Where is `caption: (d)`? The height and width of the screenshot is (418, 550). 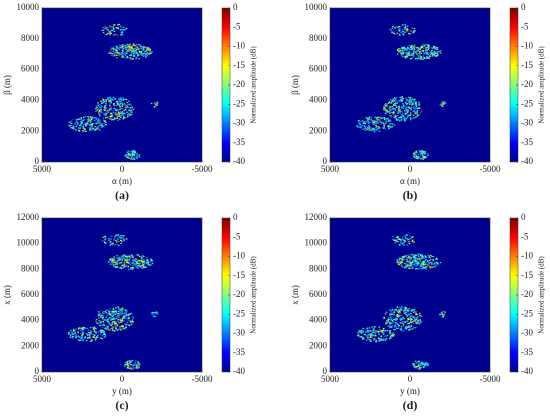
caption: (d) is located at coordinates (410, 405).